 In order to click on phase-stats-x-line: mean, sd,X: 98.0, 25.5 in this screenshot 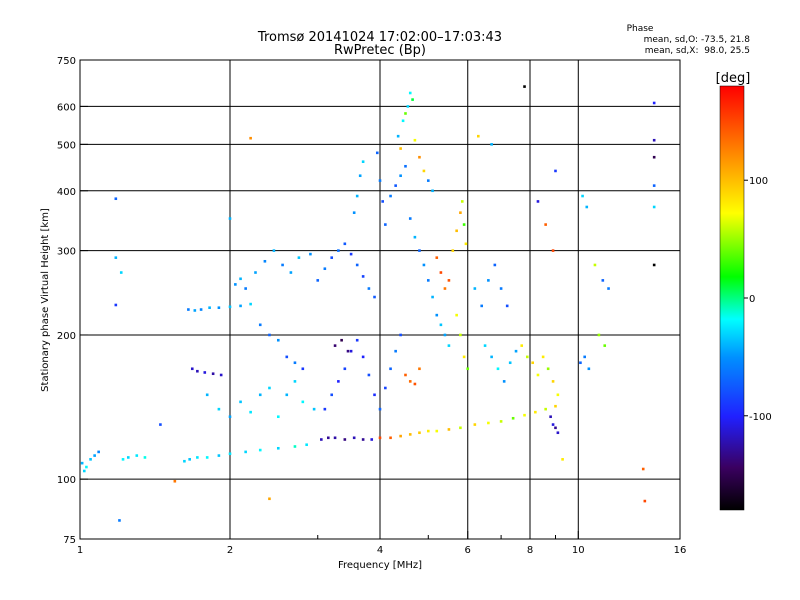, I will do `click(697, 51)`.